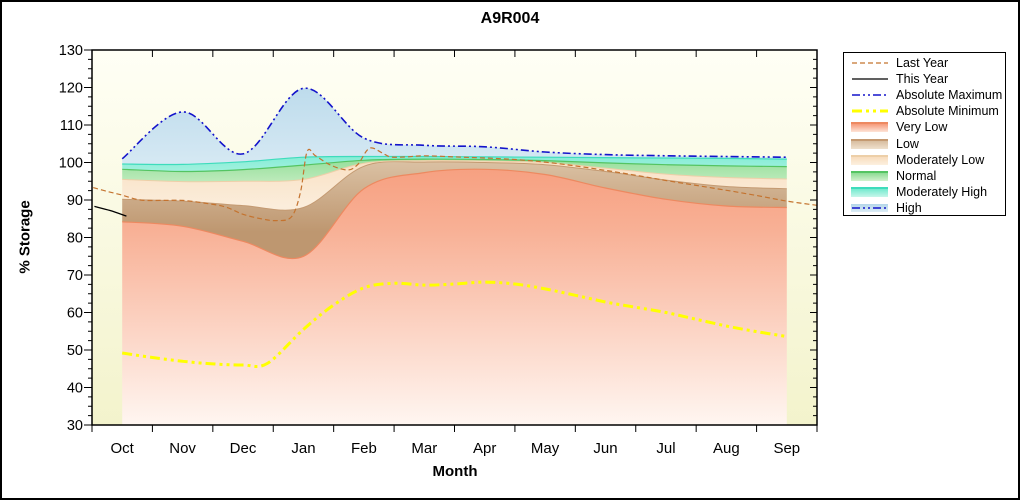 The width and height of the screenshot is (1020, 500). I want to click on legend-item-last-year: Last Year, so click(928, 63).